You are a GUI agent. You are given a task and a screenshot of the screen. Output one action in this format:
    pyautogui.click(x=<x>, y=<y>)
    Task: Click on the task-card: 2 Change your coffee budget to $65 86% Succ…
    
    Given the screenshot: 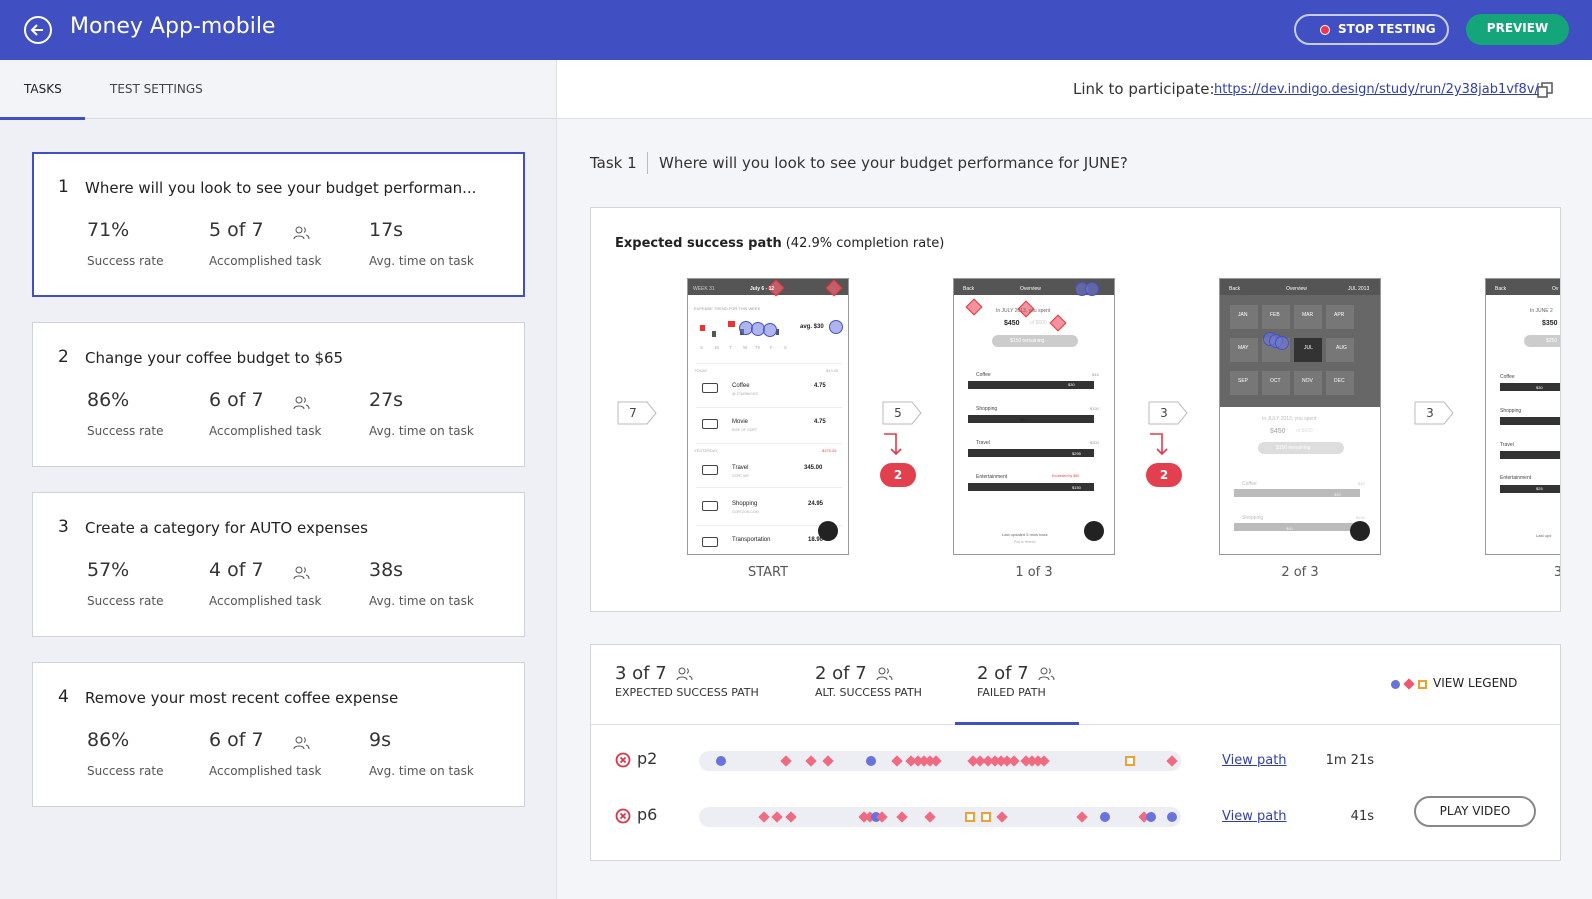 What is the action you would take?
    pyautogui.click(x=278, y=394)
    